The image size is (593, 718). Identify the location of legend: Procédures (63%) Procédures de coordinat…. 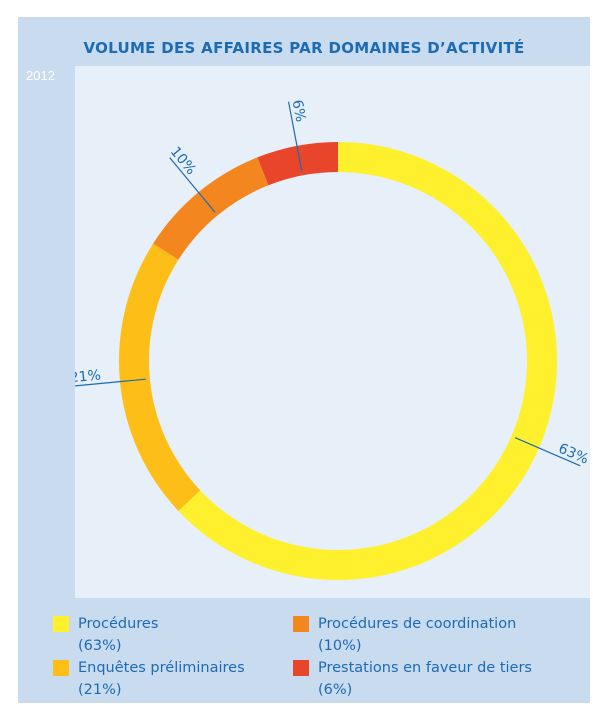
(304, 658).